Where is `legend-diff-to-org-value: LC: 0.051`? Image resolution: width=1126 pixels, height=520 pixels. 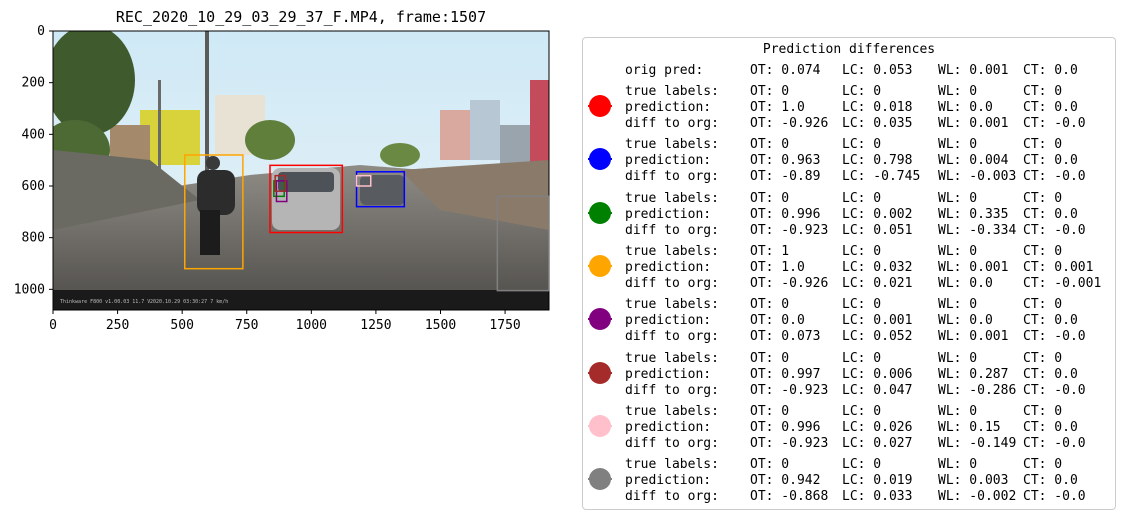
legend-diff-to-org-value: LC: 0.051 is located at coordinates (877, 230).